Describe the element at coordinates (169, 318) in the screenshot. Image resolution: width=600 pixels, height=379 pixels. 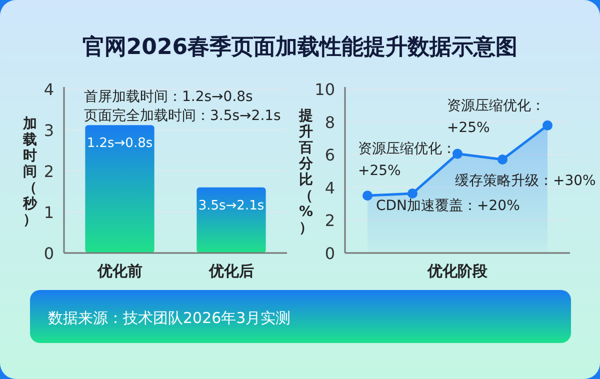
I see `source-note: 数据来源：技术团队2026年3月实测` at that location.